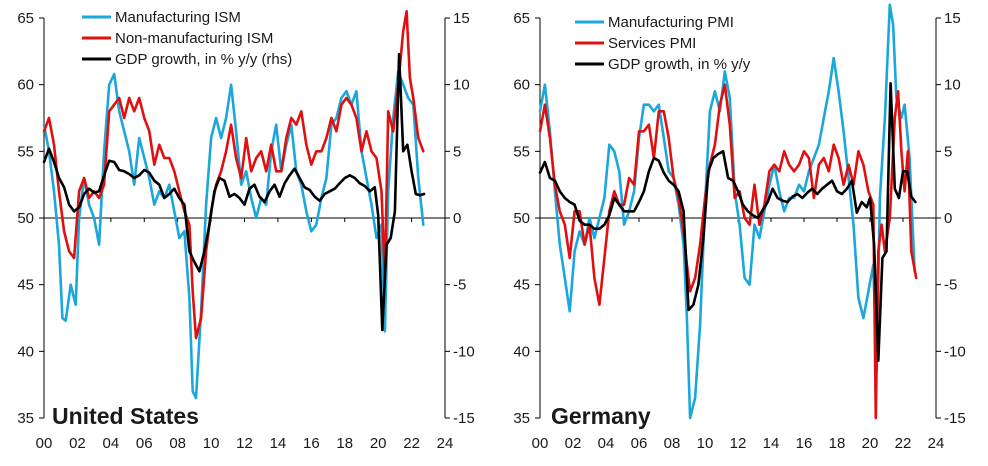  Describe the element at coordinates (652, 43) in the screenshot. I see `legend-label: Services PMI` at that location.